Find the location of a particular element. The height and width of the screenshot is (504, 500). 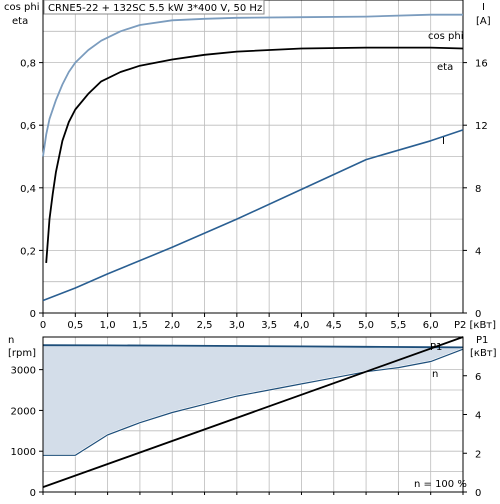

label-current: I is located at coordinates (443, 141).